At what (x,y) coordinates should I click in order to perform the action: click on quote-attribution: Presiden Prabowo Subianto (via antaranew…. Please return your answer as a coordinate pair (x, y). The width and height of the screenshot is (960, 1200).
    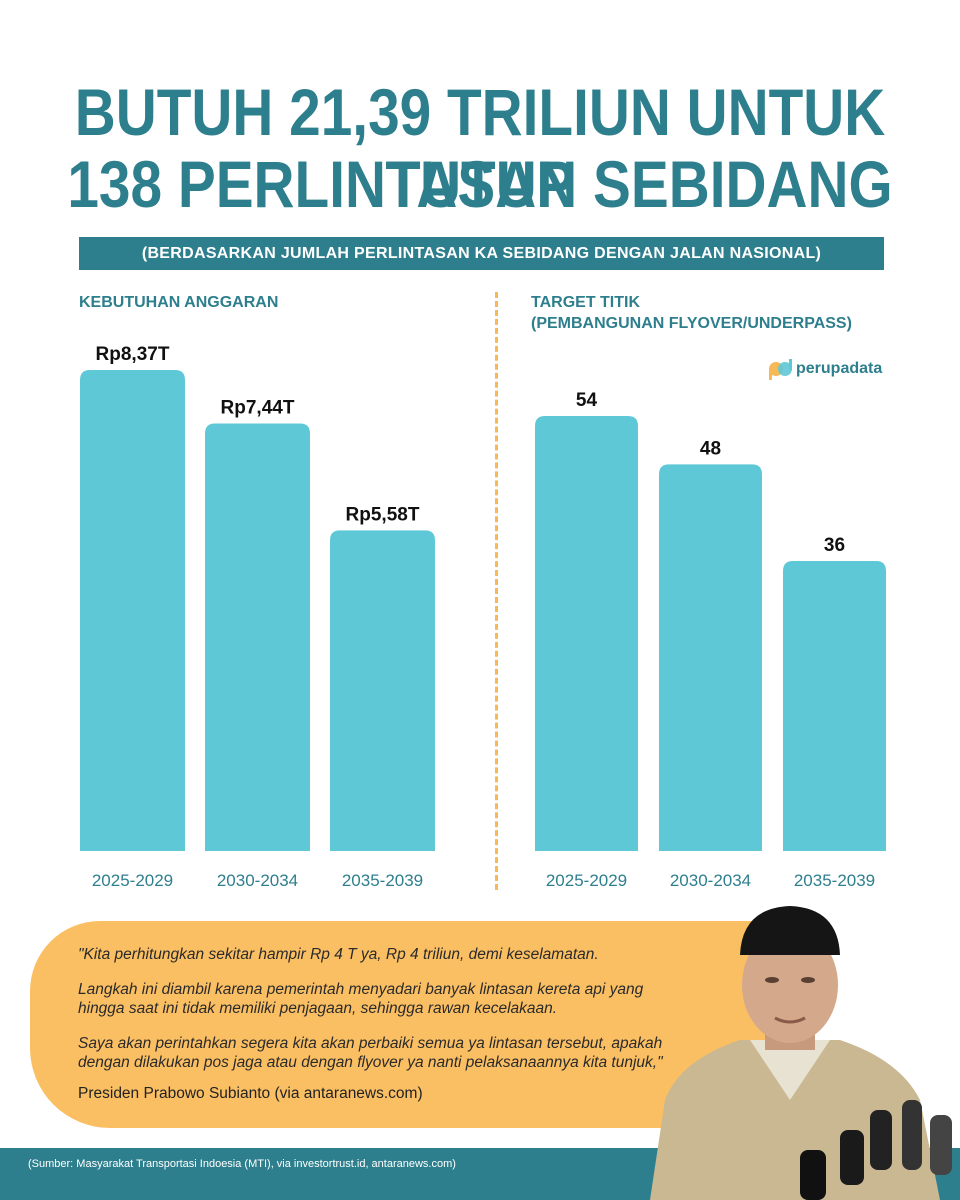
    Looking at the image, I should click on (250, 1093).